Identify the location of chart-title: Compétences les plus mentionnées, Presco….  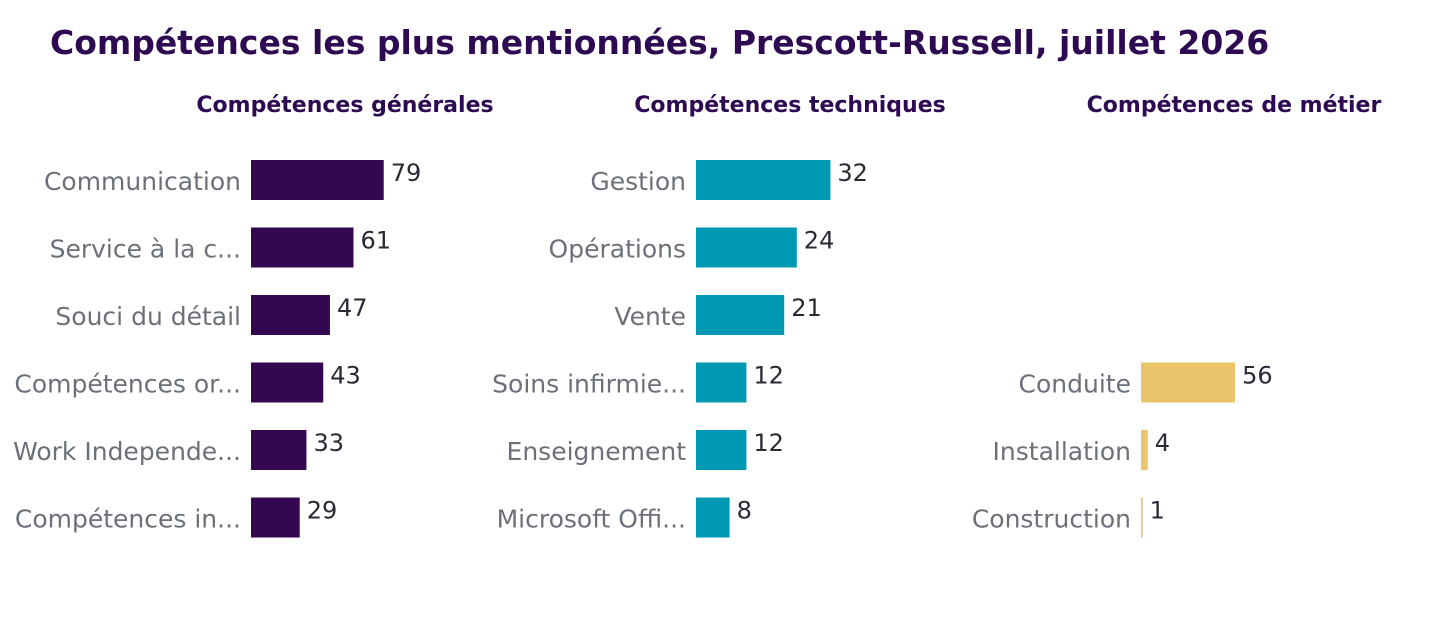
(659, 42).